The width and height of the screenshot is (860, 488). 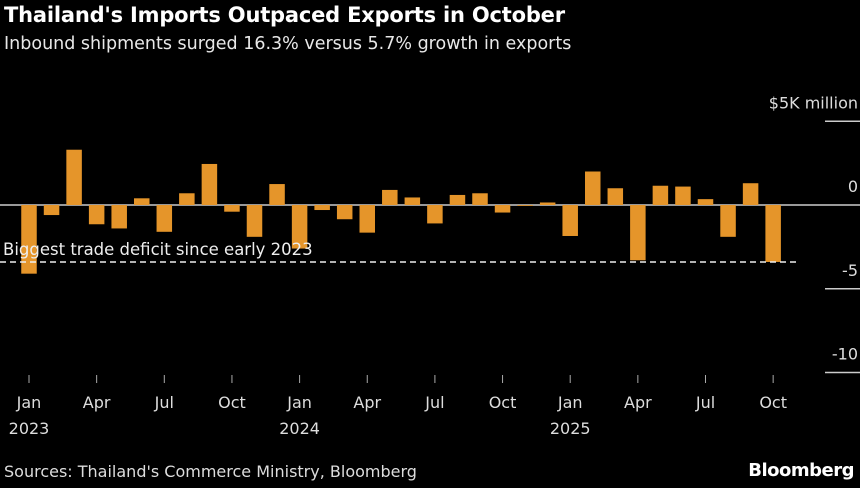 What do you see at coordinates (813, 102) in the screenshot?
I see `y-tick-label: $5K million` at bounding box center [813, 102].